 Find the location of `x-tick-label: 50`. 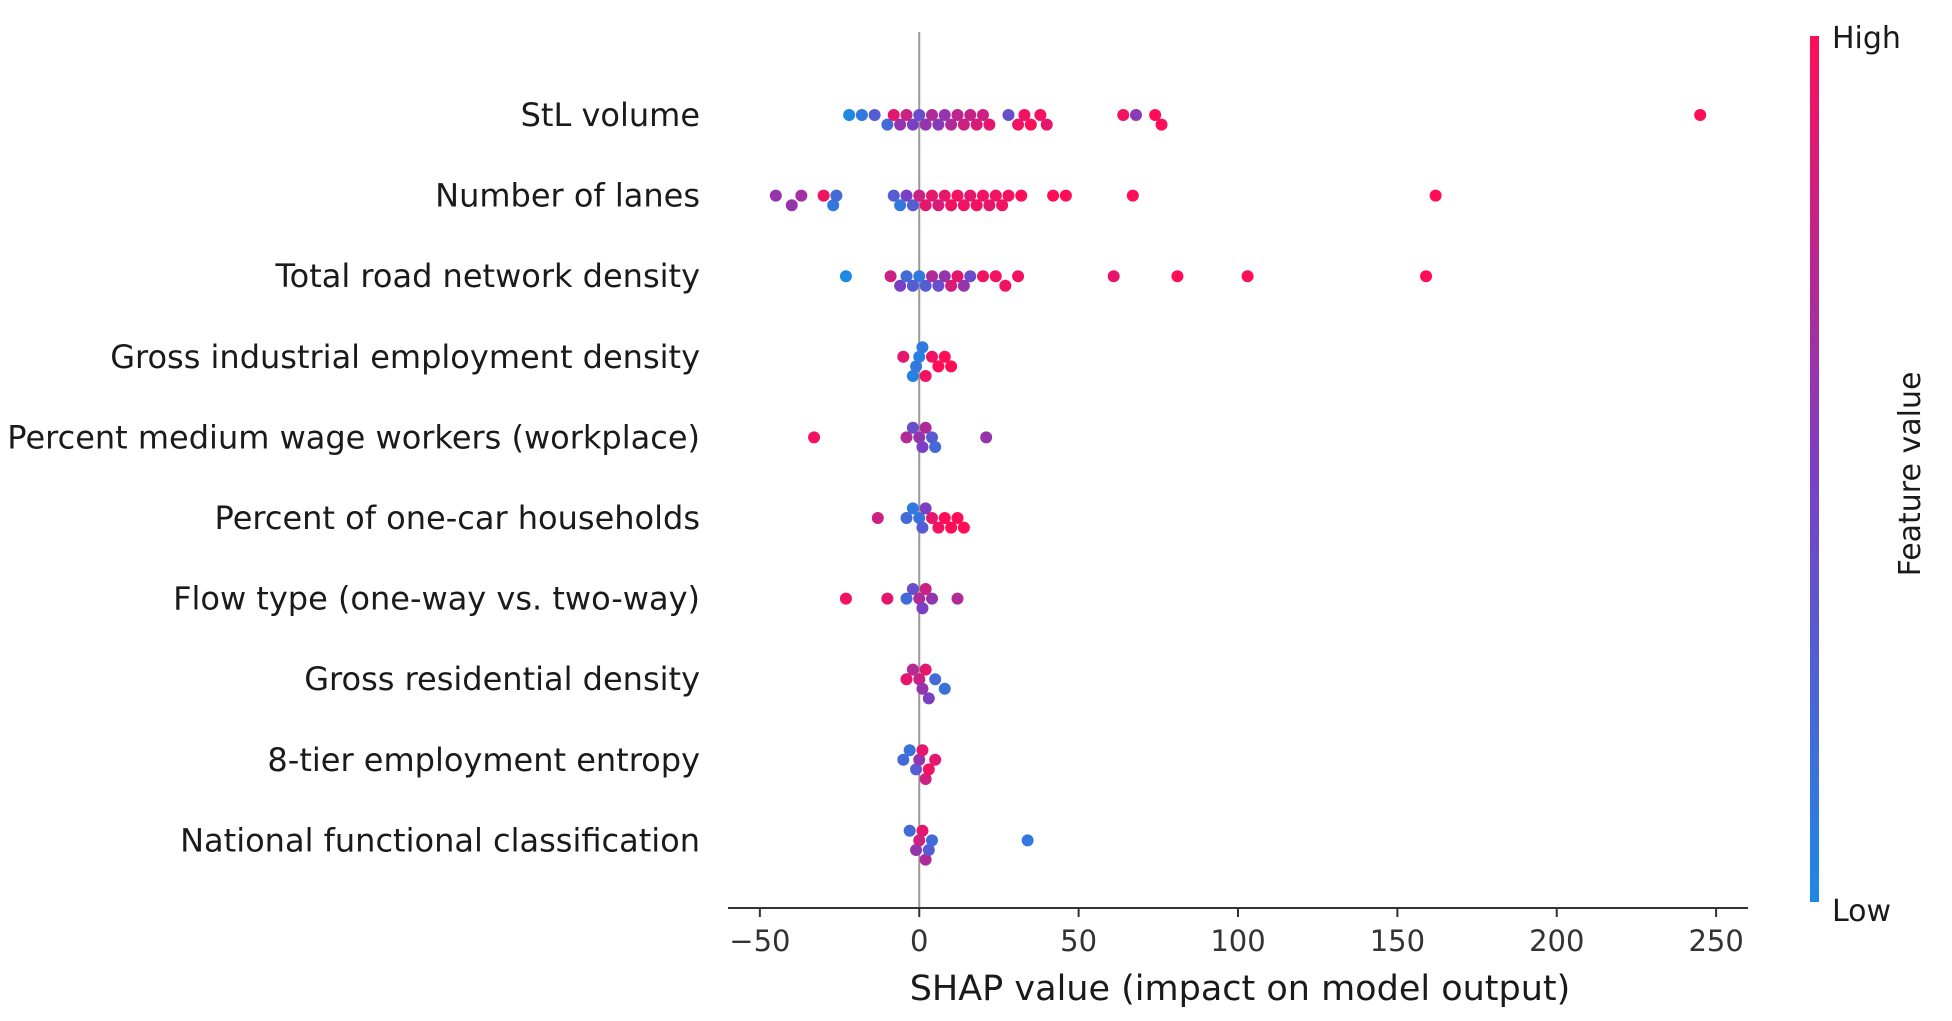

x-tick-label: 50 is located at coordinates (1078, 941).